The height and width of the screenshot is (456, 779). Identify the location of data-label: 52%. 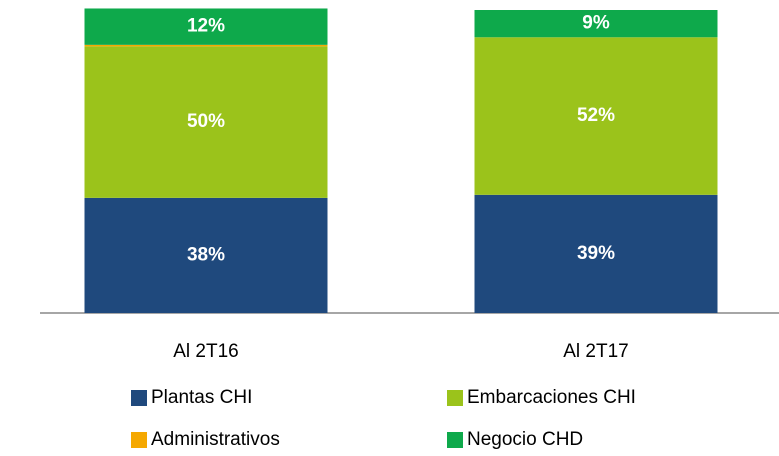
(596, 115).